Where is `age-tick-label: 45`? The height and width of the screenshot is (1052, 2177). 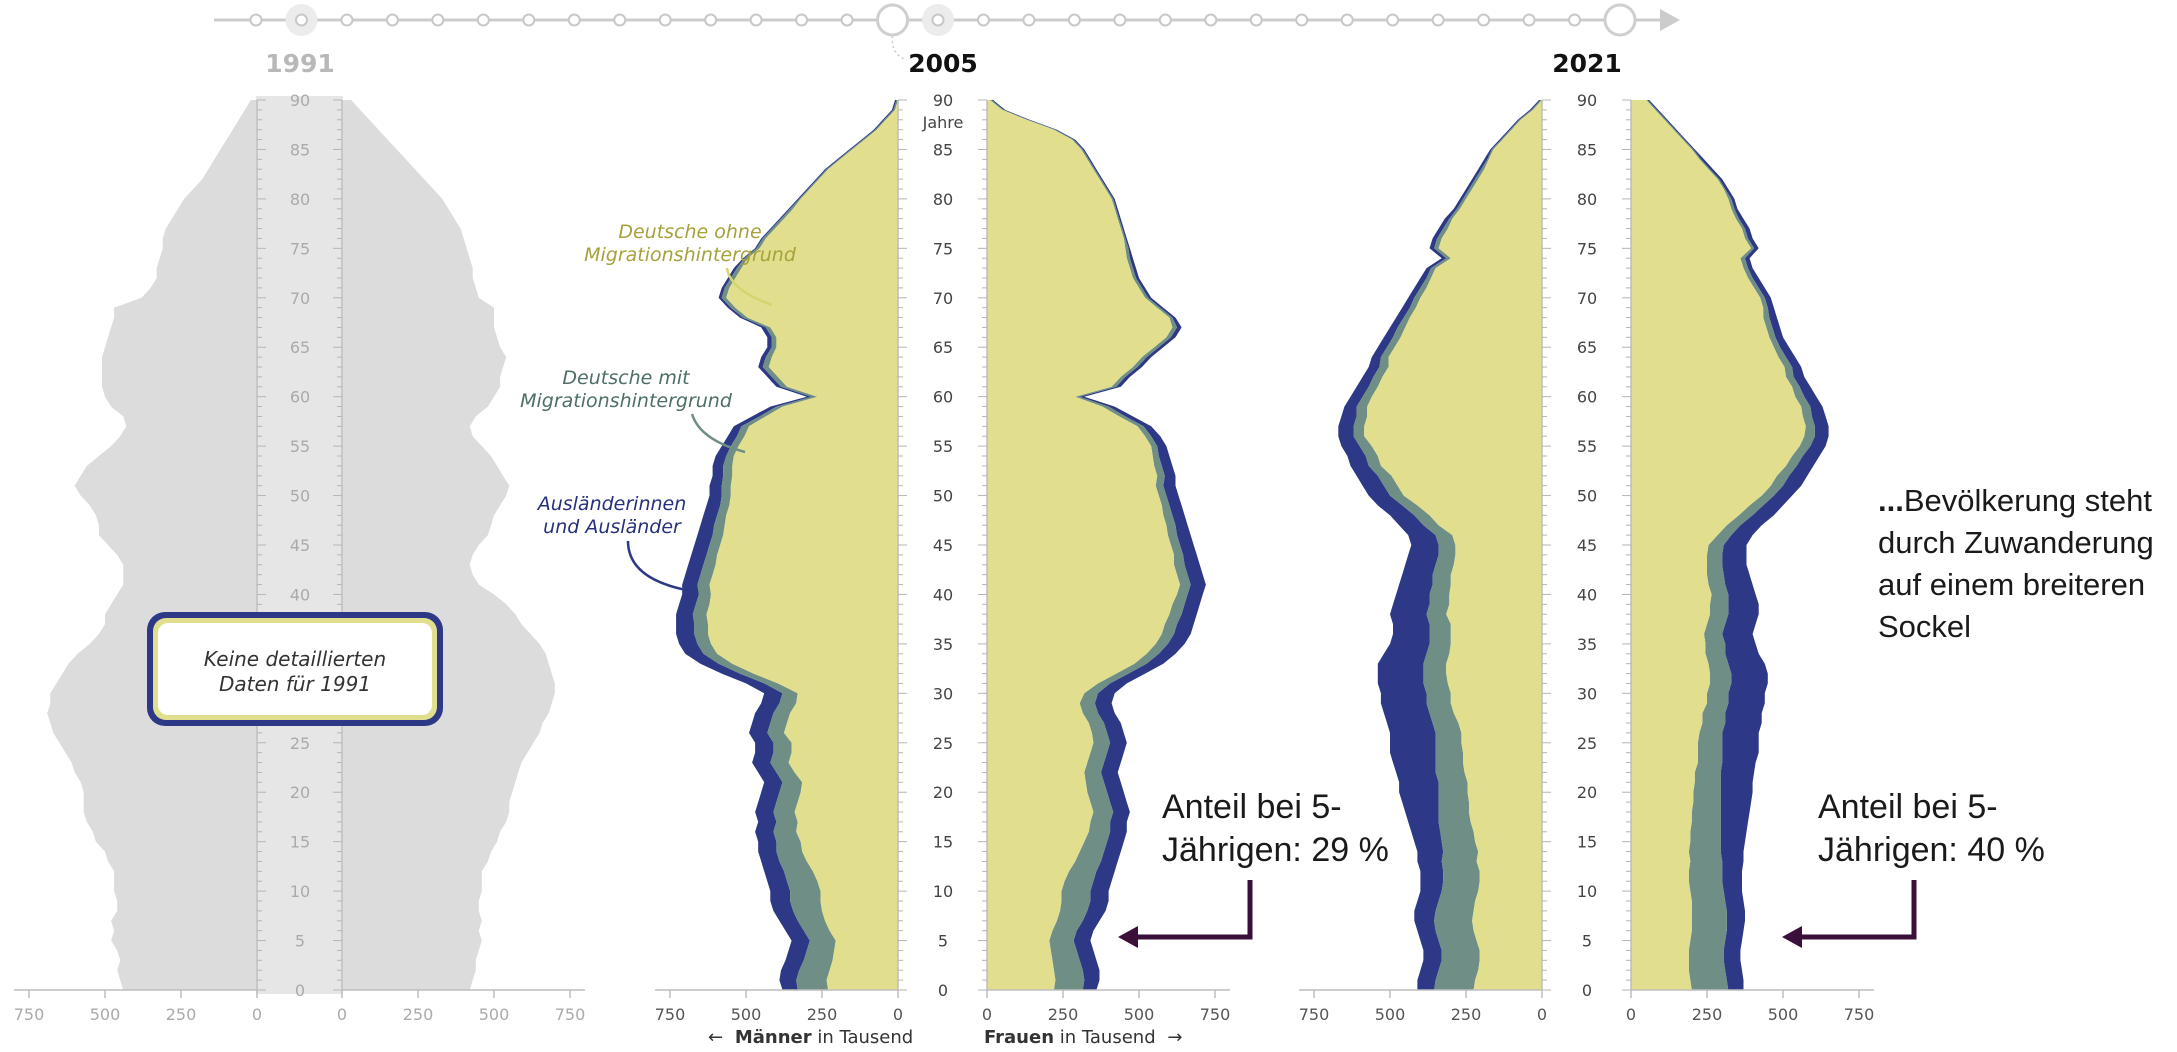
age-tick-label: 45 is located at coordinates (1587, 545).